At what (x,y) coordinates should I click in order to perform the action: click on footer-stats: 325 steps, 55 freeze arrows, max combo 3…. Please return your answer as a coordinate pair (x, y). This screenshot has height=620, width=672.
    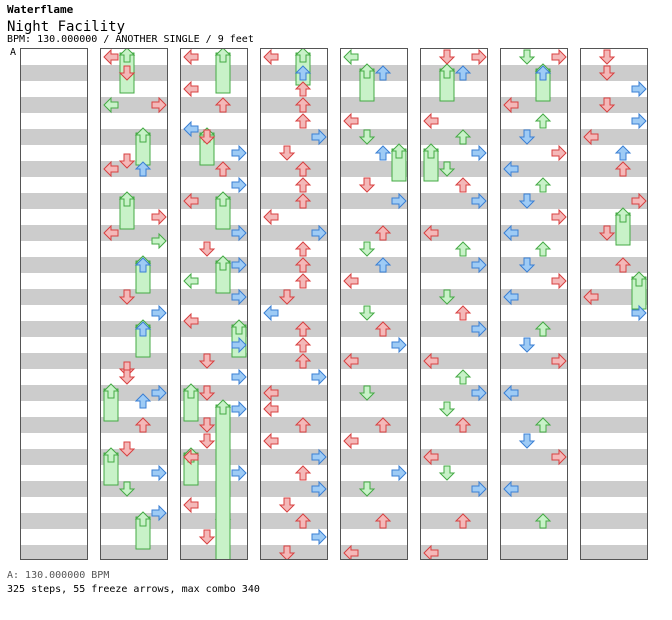
    Looking at the image, I should click on (133, 589).